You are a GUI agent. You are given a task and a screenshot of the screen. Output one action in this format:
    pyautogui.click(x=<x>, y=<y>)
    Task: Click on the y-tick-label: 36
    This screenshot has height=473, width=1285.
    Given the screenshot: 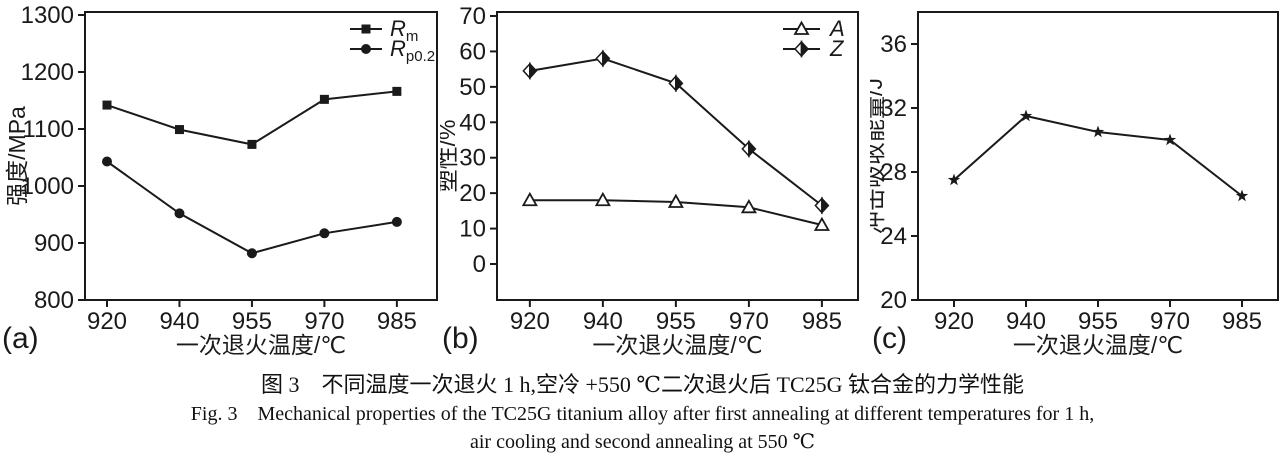 What is the action you would take?
    pyautogui.click(x=893, y=44)
    